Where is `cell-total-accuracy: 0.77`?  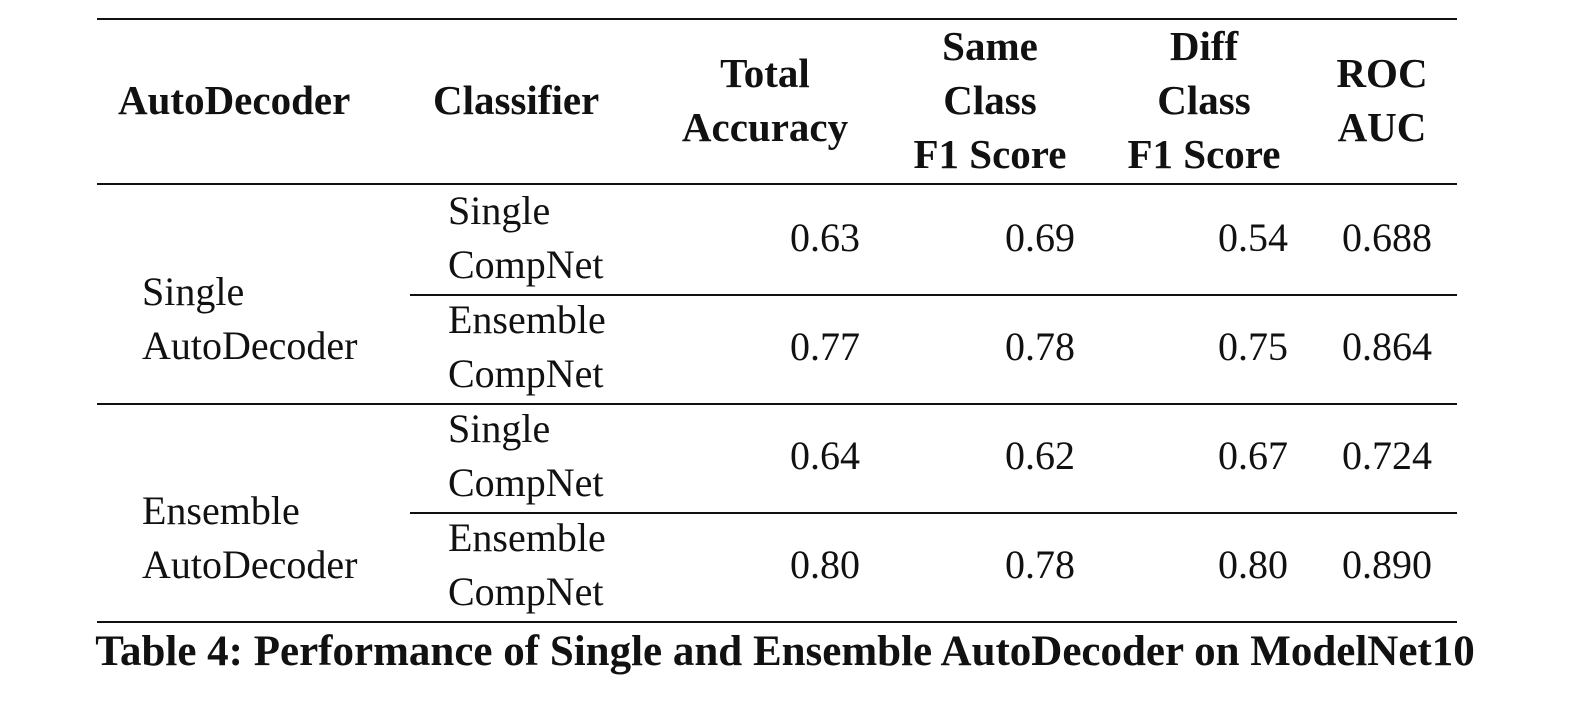 cell-total-accuracy: 0.77 is located at coordinates (825, 346).